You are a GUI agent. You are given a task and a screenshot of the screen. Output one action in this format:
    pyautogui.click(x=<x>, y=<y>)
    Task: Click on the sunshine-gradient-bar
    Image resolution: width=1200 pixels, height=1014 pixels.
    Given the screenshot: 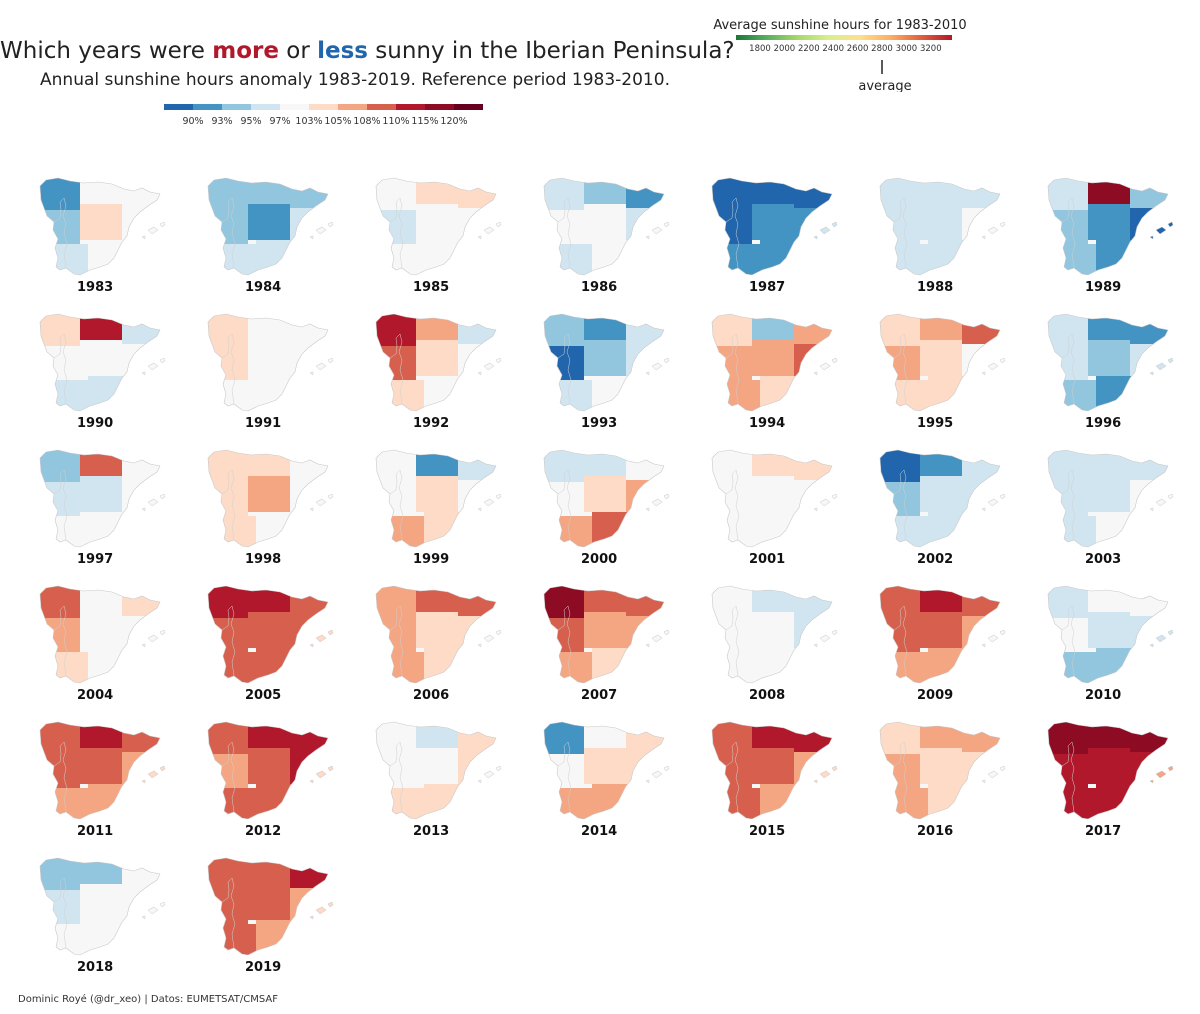 What is the action you would take?
    pyautogui.click(x=844, y=37)
    